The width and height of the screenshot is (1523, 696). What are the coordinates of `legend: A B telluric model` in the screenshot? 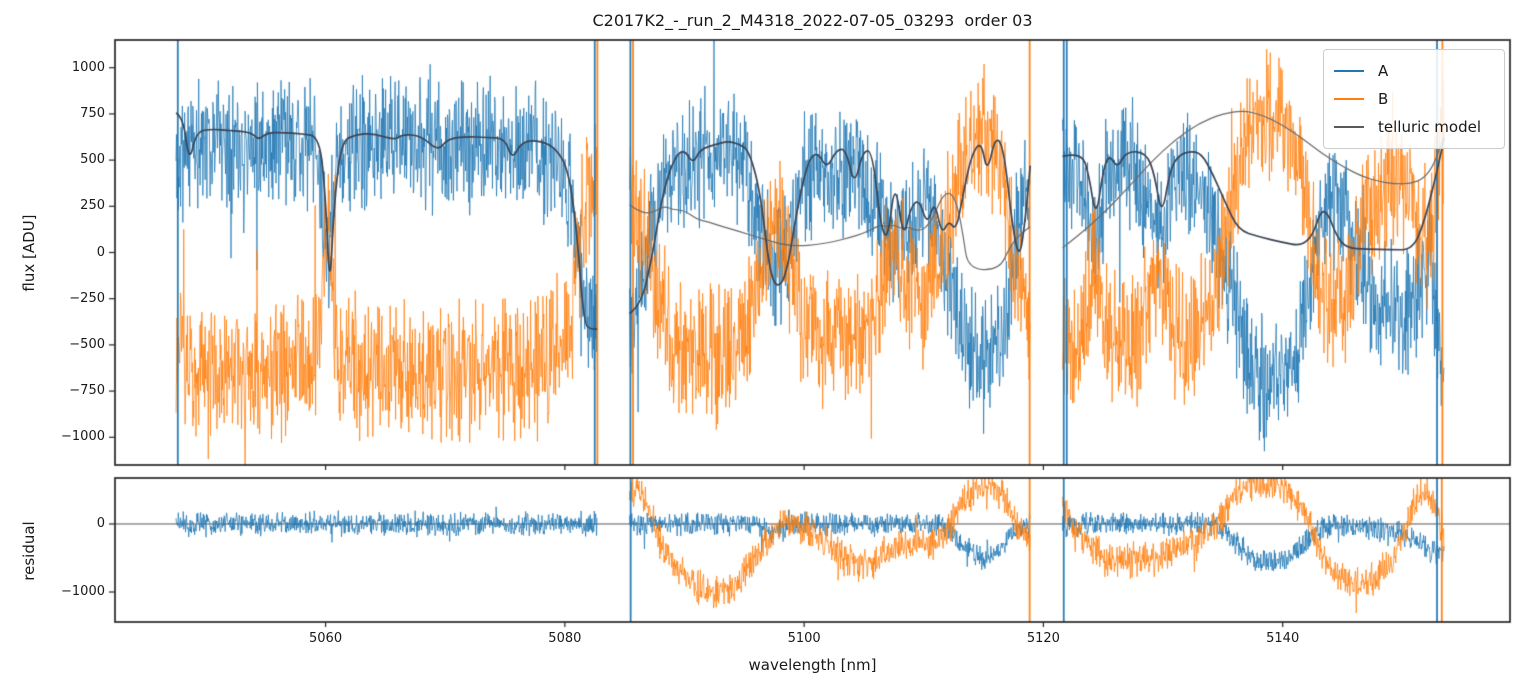 It's located at (1414, 99).